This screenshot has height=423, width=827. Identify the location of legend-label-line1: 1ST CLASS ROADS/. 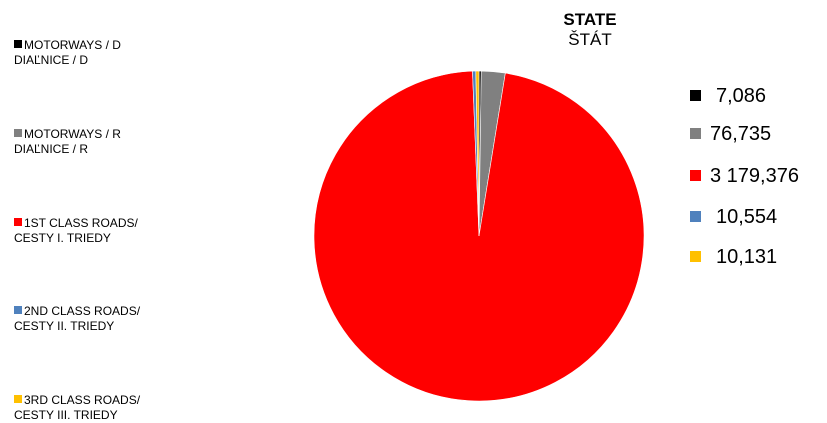
(81, 223).